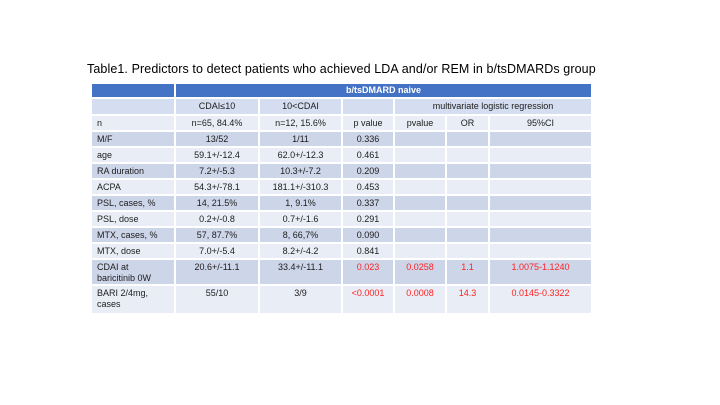  Describe the element at coordinates (133, 90) in the screenshot. I see `header-corner-cell` at that location.